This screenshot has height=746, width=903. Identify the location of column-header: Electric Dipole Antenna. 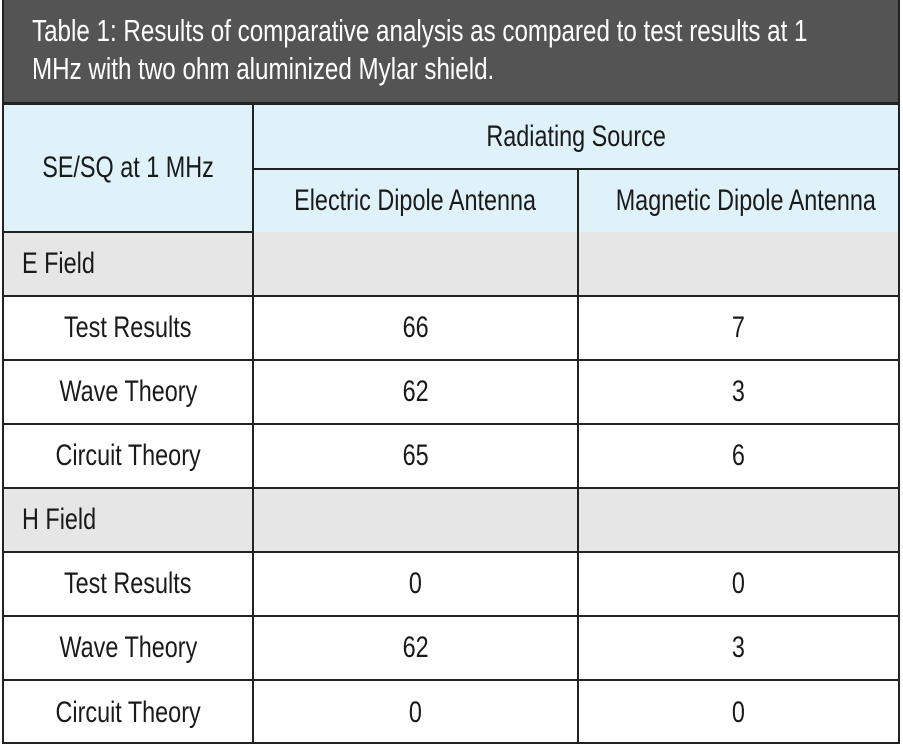
(416, 200).